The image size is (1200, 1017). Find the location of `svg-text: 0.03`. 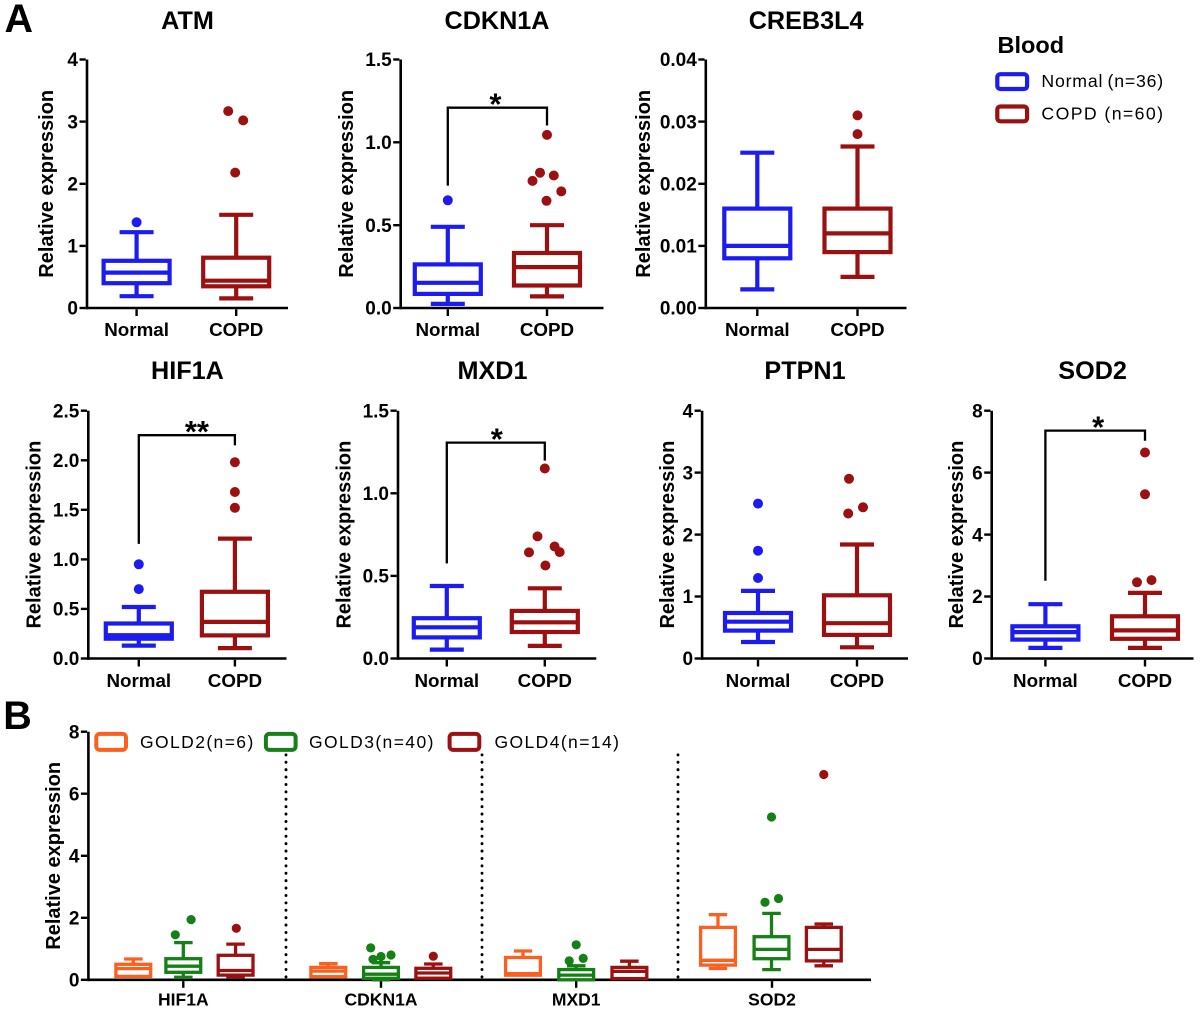

svg-text: 0.03 is located at coordinates (678, 122).